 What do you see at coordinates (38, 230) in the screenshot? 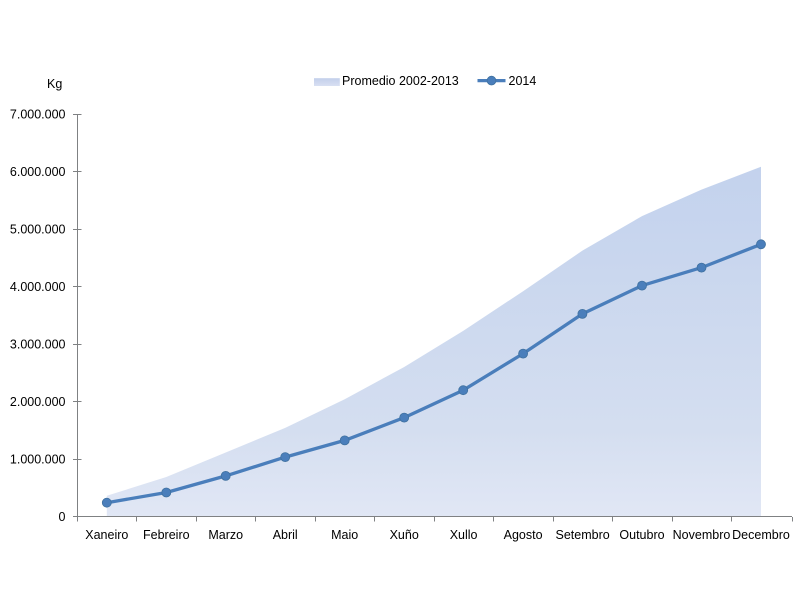
I see `svg-text: 5.000.000` at bounding box center [38, 230].